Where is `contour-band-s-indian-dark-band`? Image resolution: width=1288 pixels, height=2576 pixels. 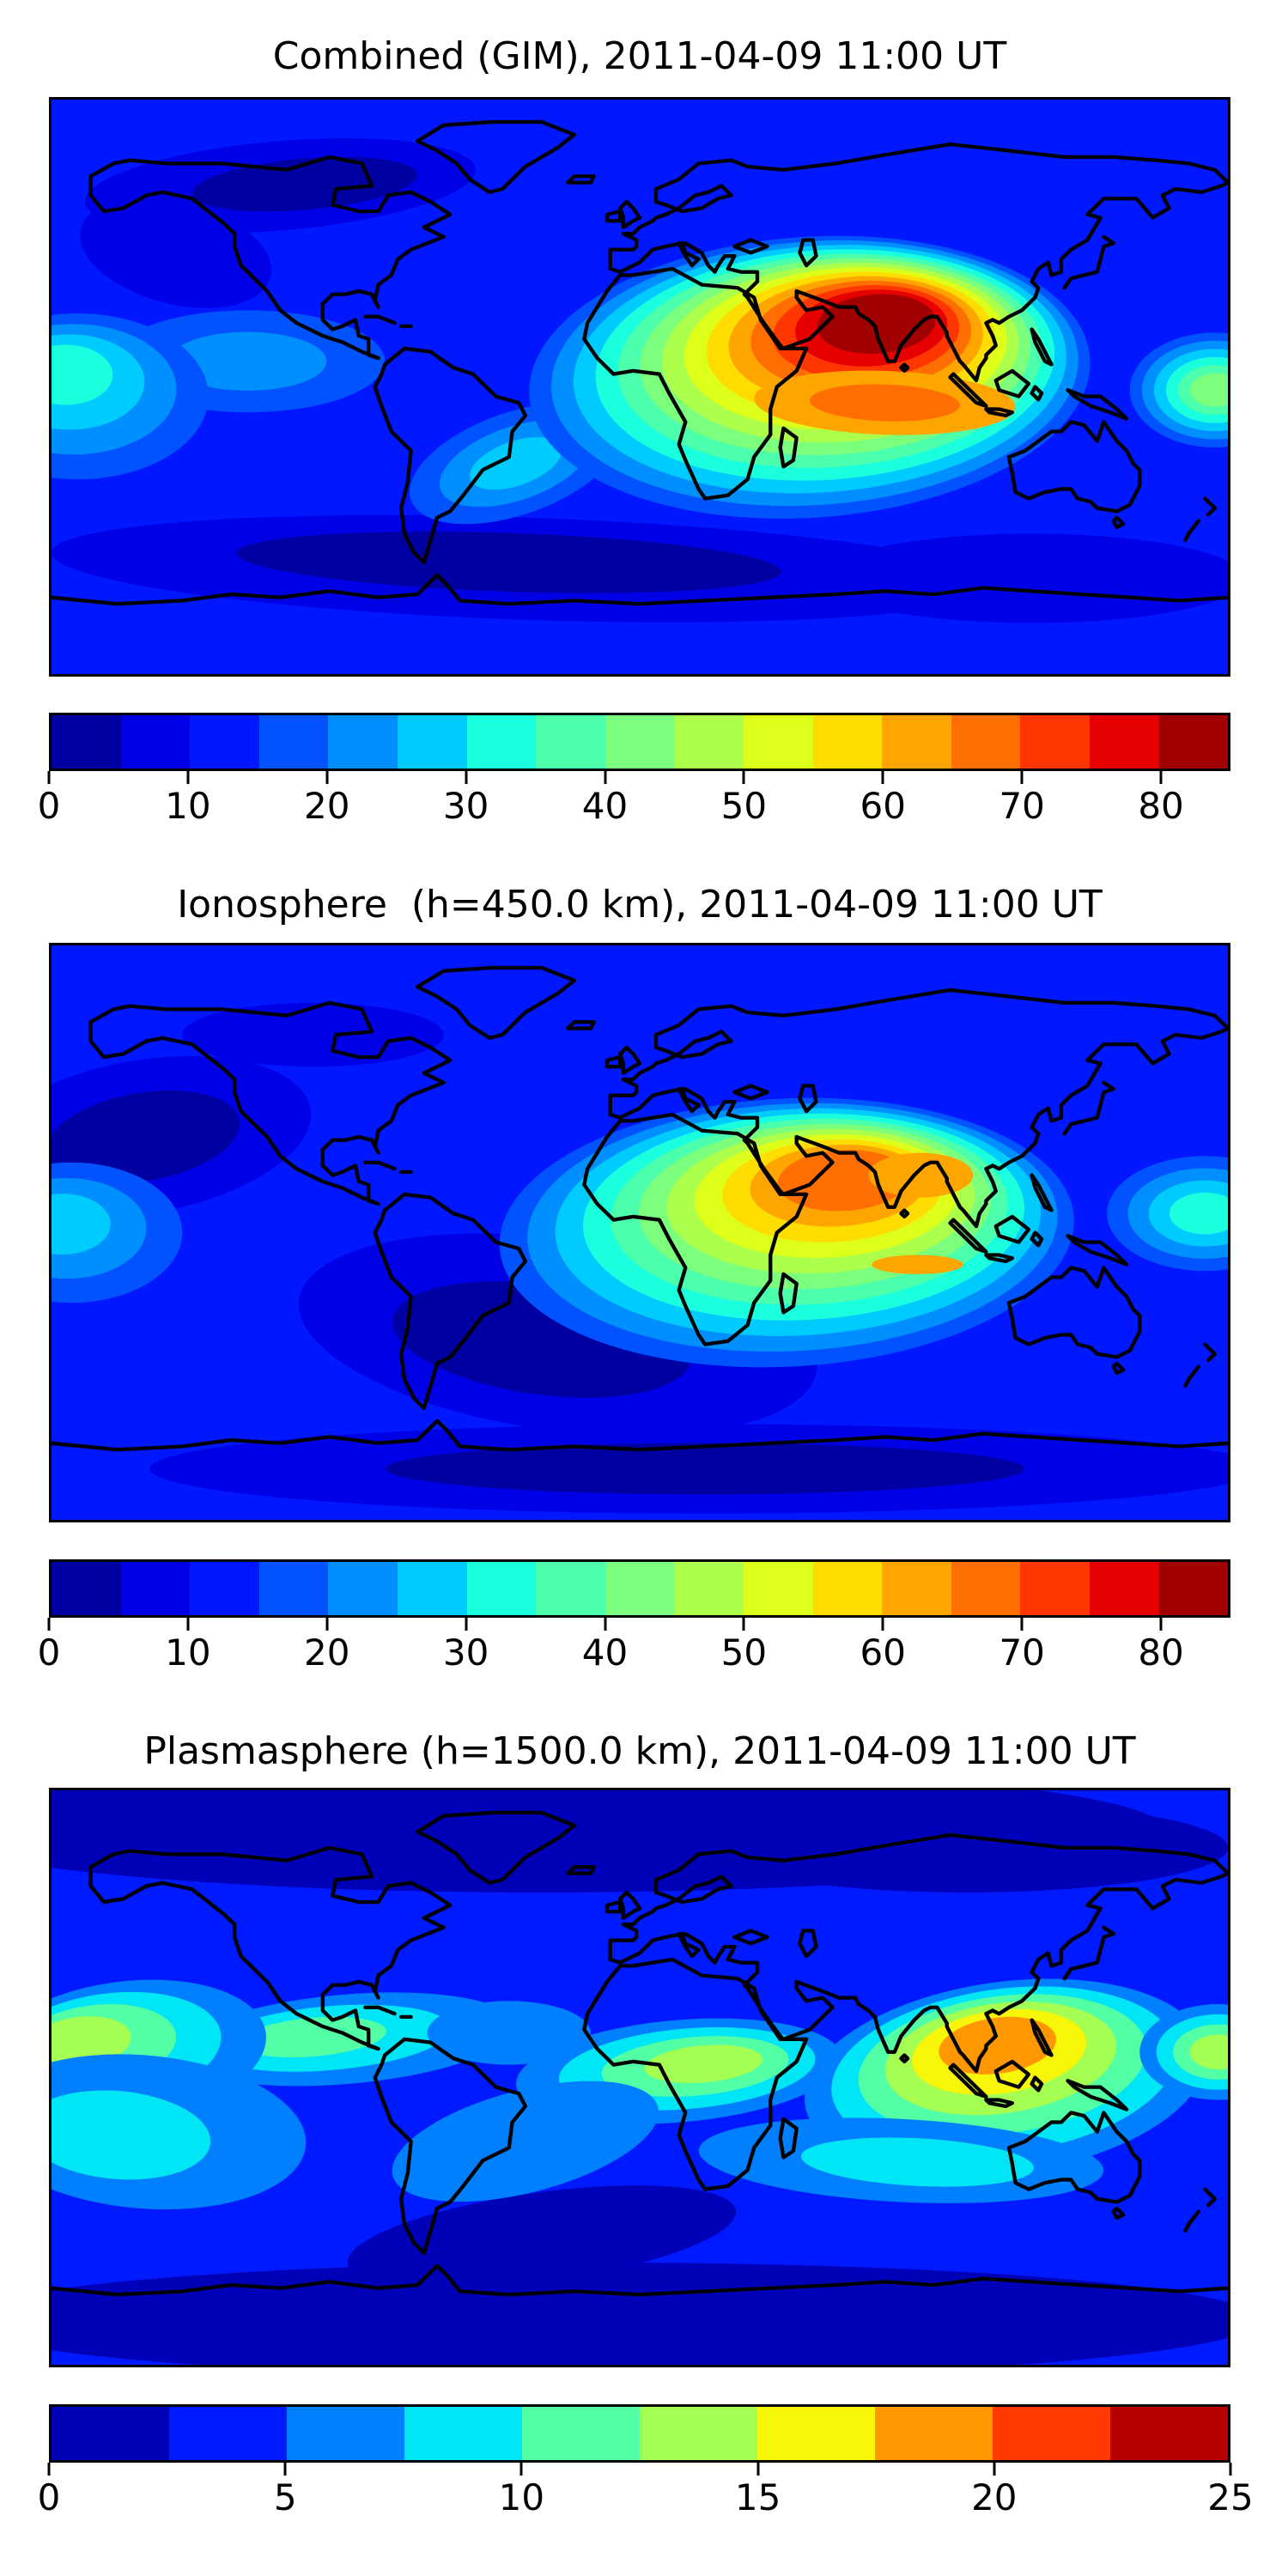
contour-band-s-indian-dark-band is located at coordinates (1024, 578).